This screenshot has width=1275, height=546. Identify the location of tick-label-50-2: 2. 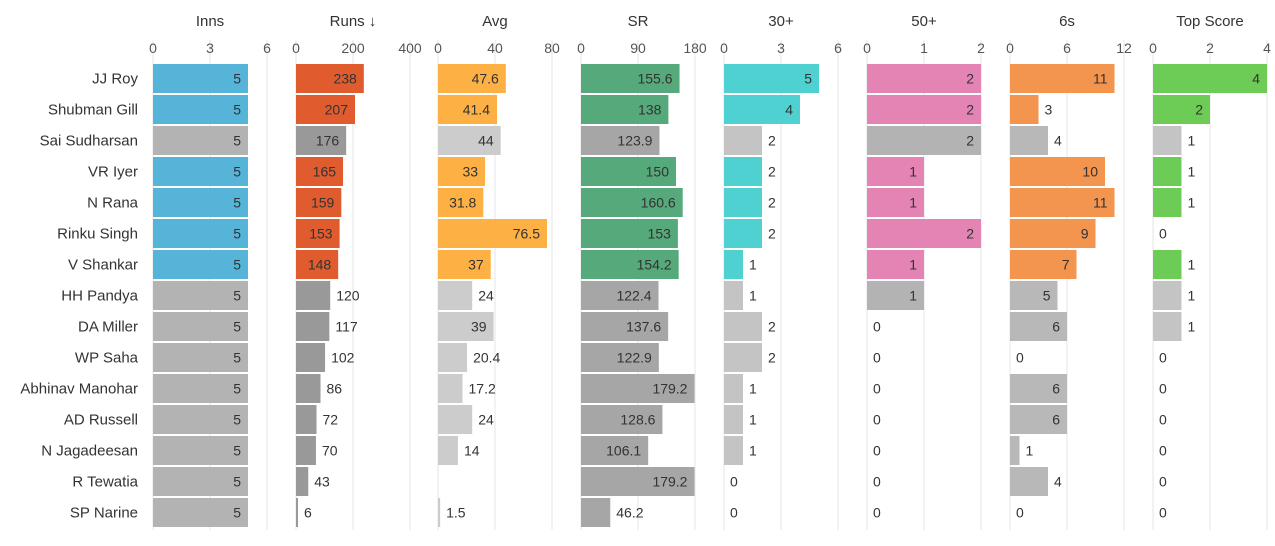
(981, 48).